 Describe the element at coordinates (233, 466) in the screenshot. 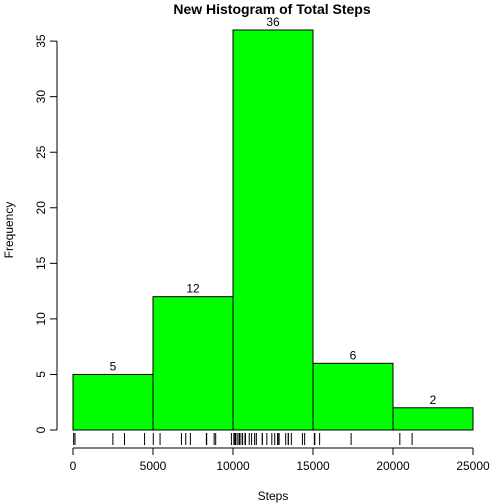

I see `x-tick-label: 10000` at that location.